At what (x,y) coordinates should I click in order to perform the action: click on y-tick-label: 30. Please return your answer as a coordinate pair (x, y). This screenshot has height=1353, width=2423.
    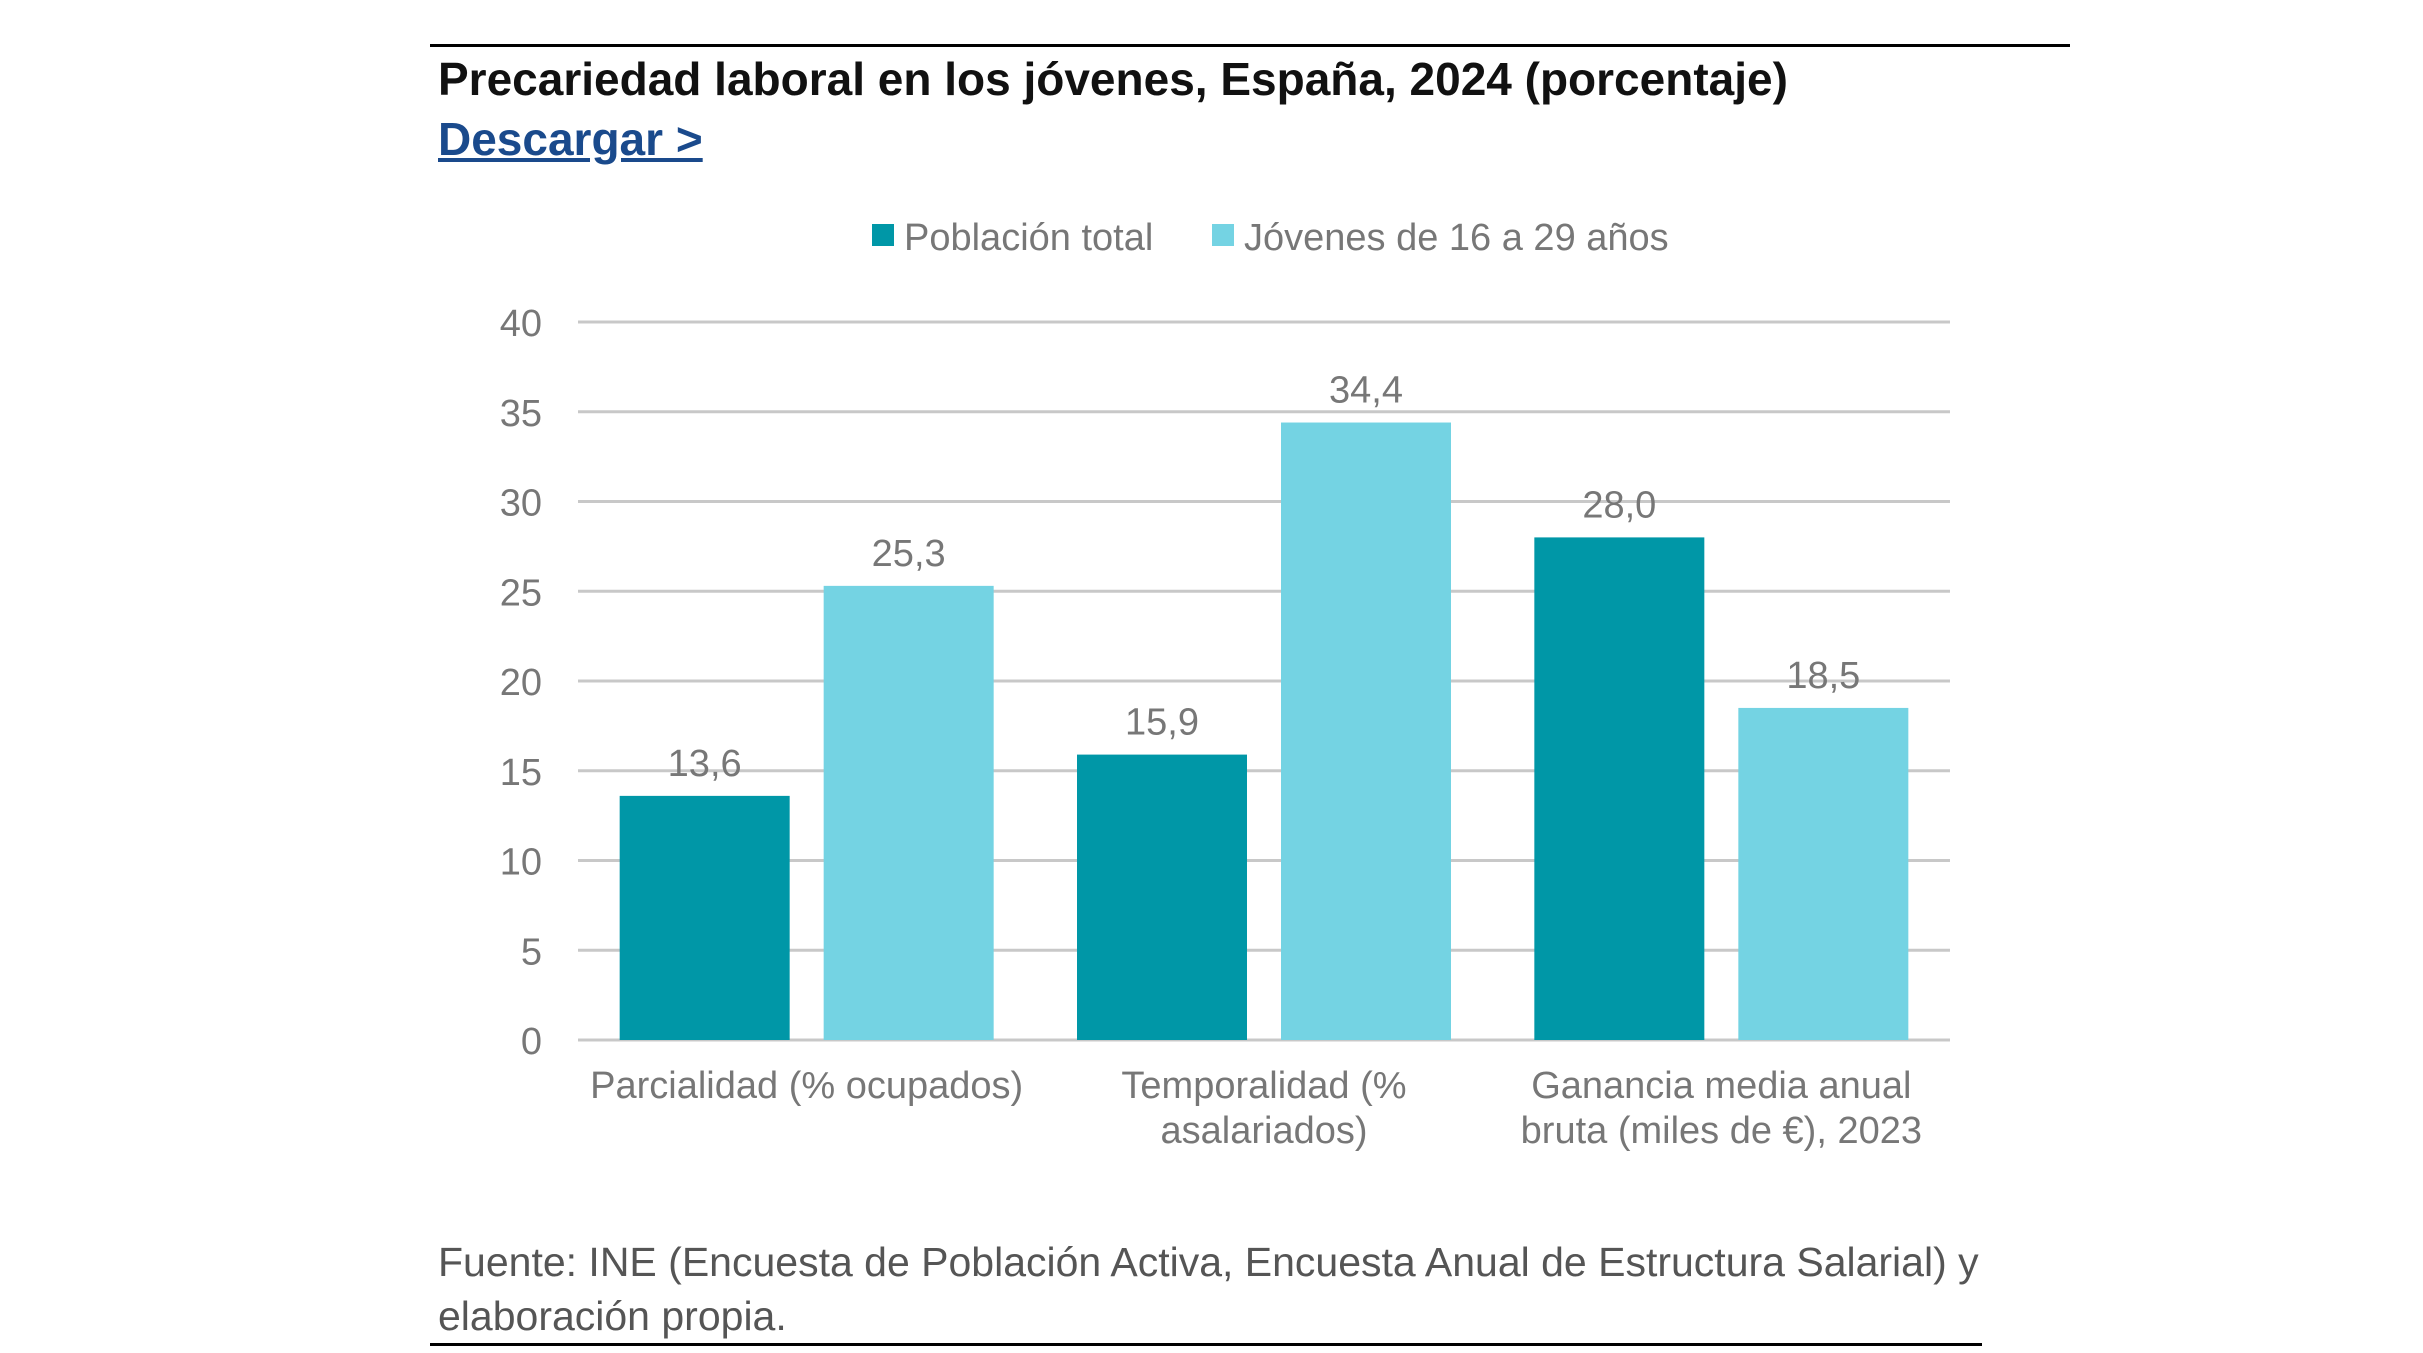
    Looking at the image, I should click on (521, 504).